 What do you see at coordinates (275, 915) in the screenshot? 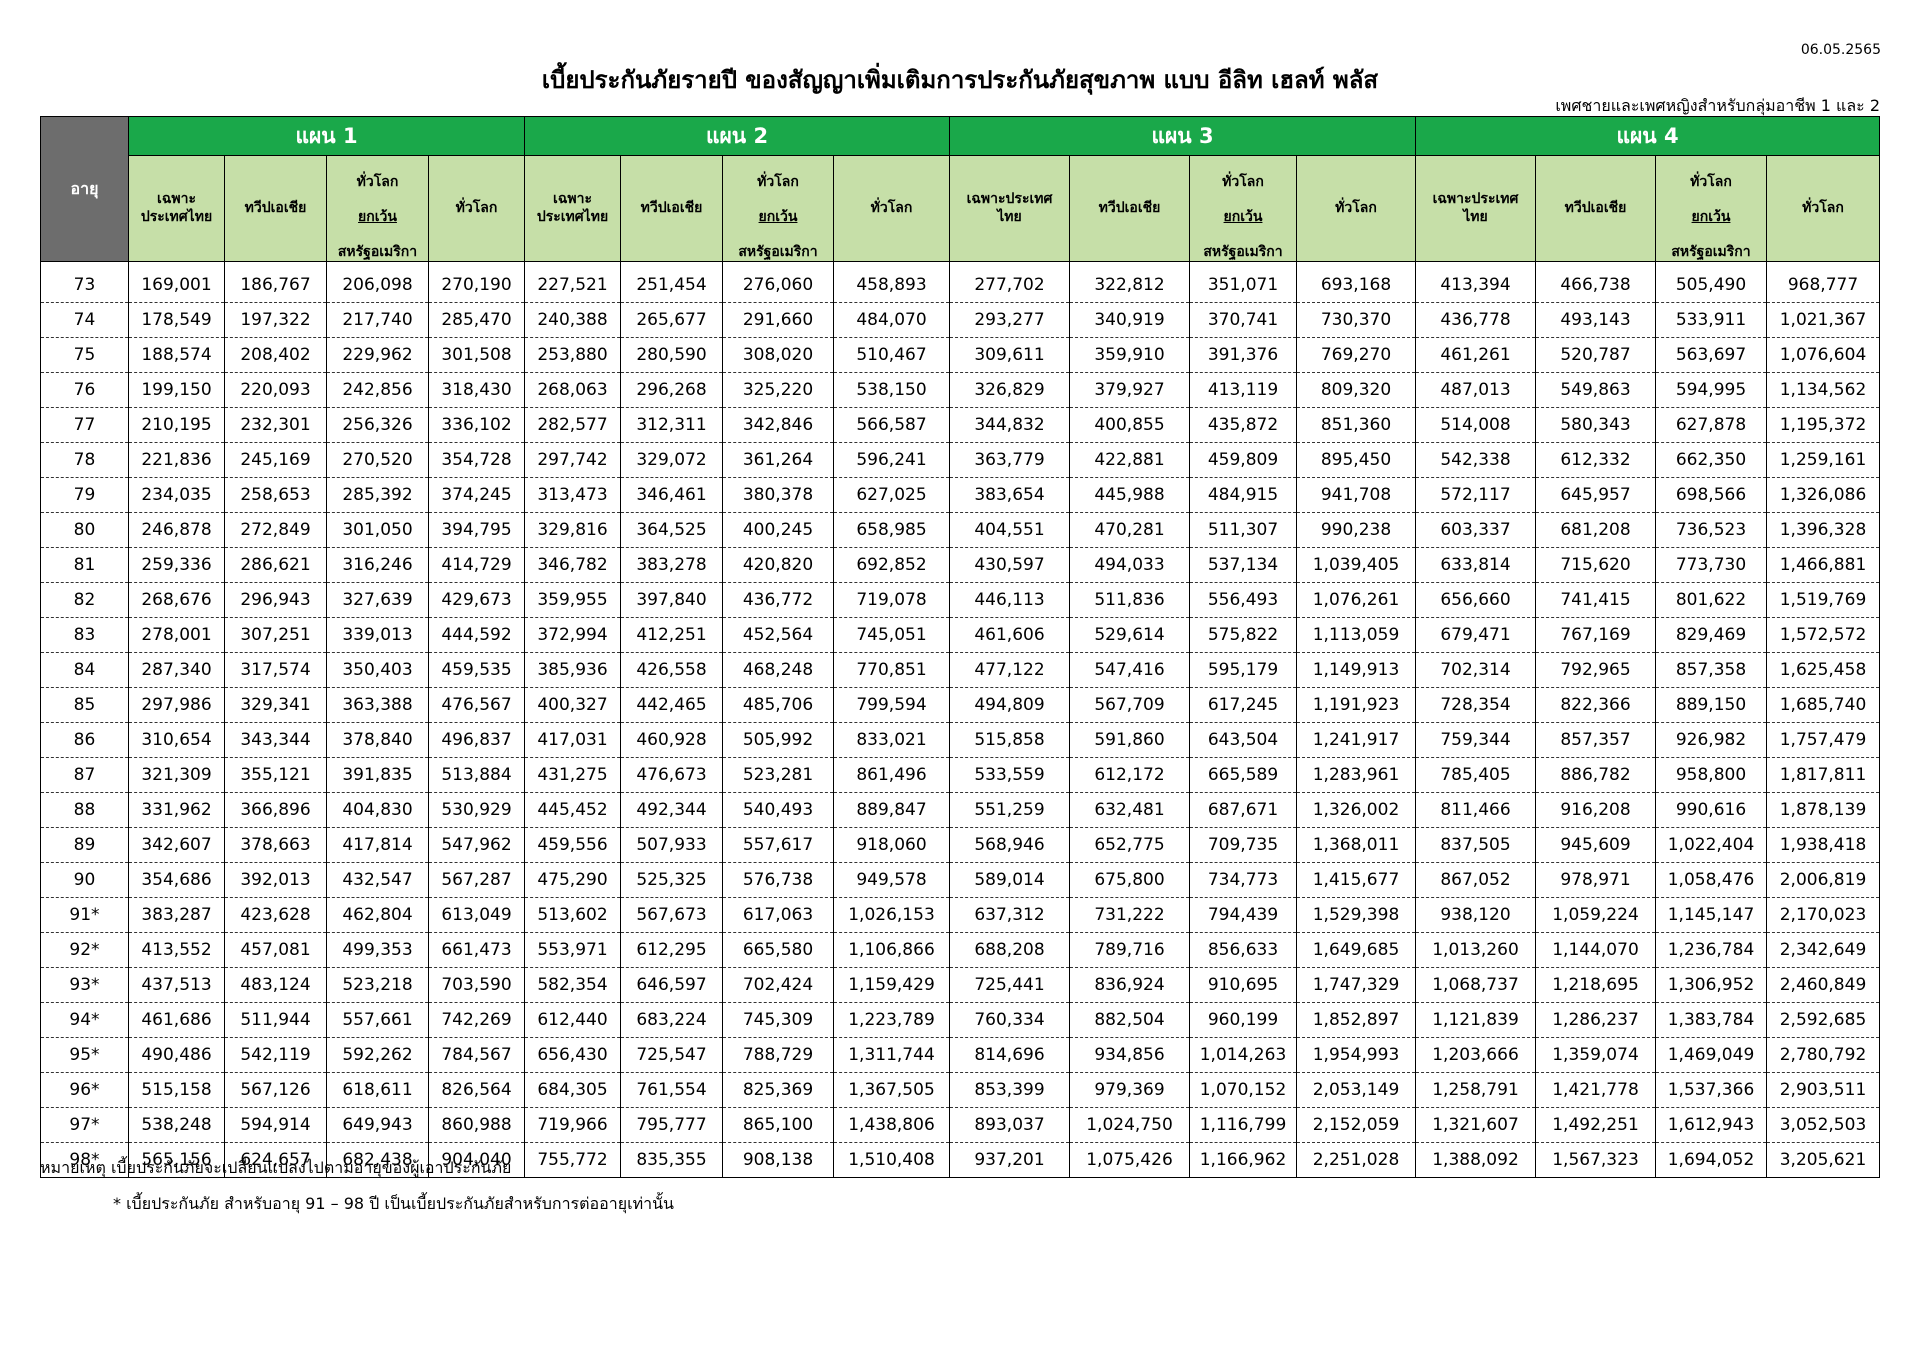
I see `premium-cell: 423,628` at bounding box center [275, 915].